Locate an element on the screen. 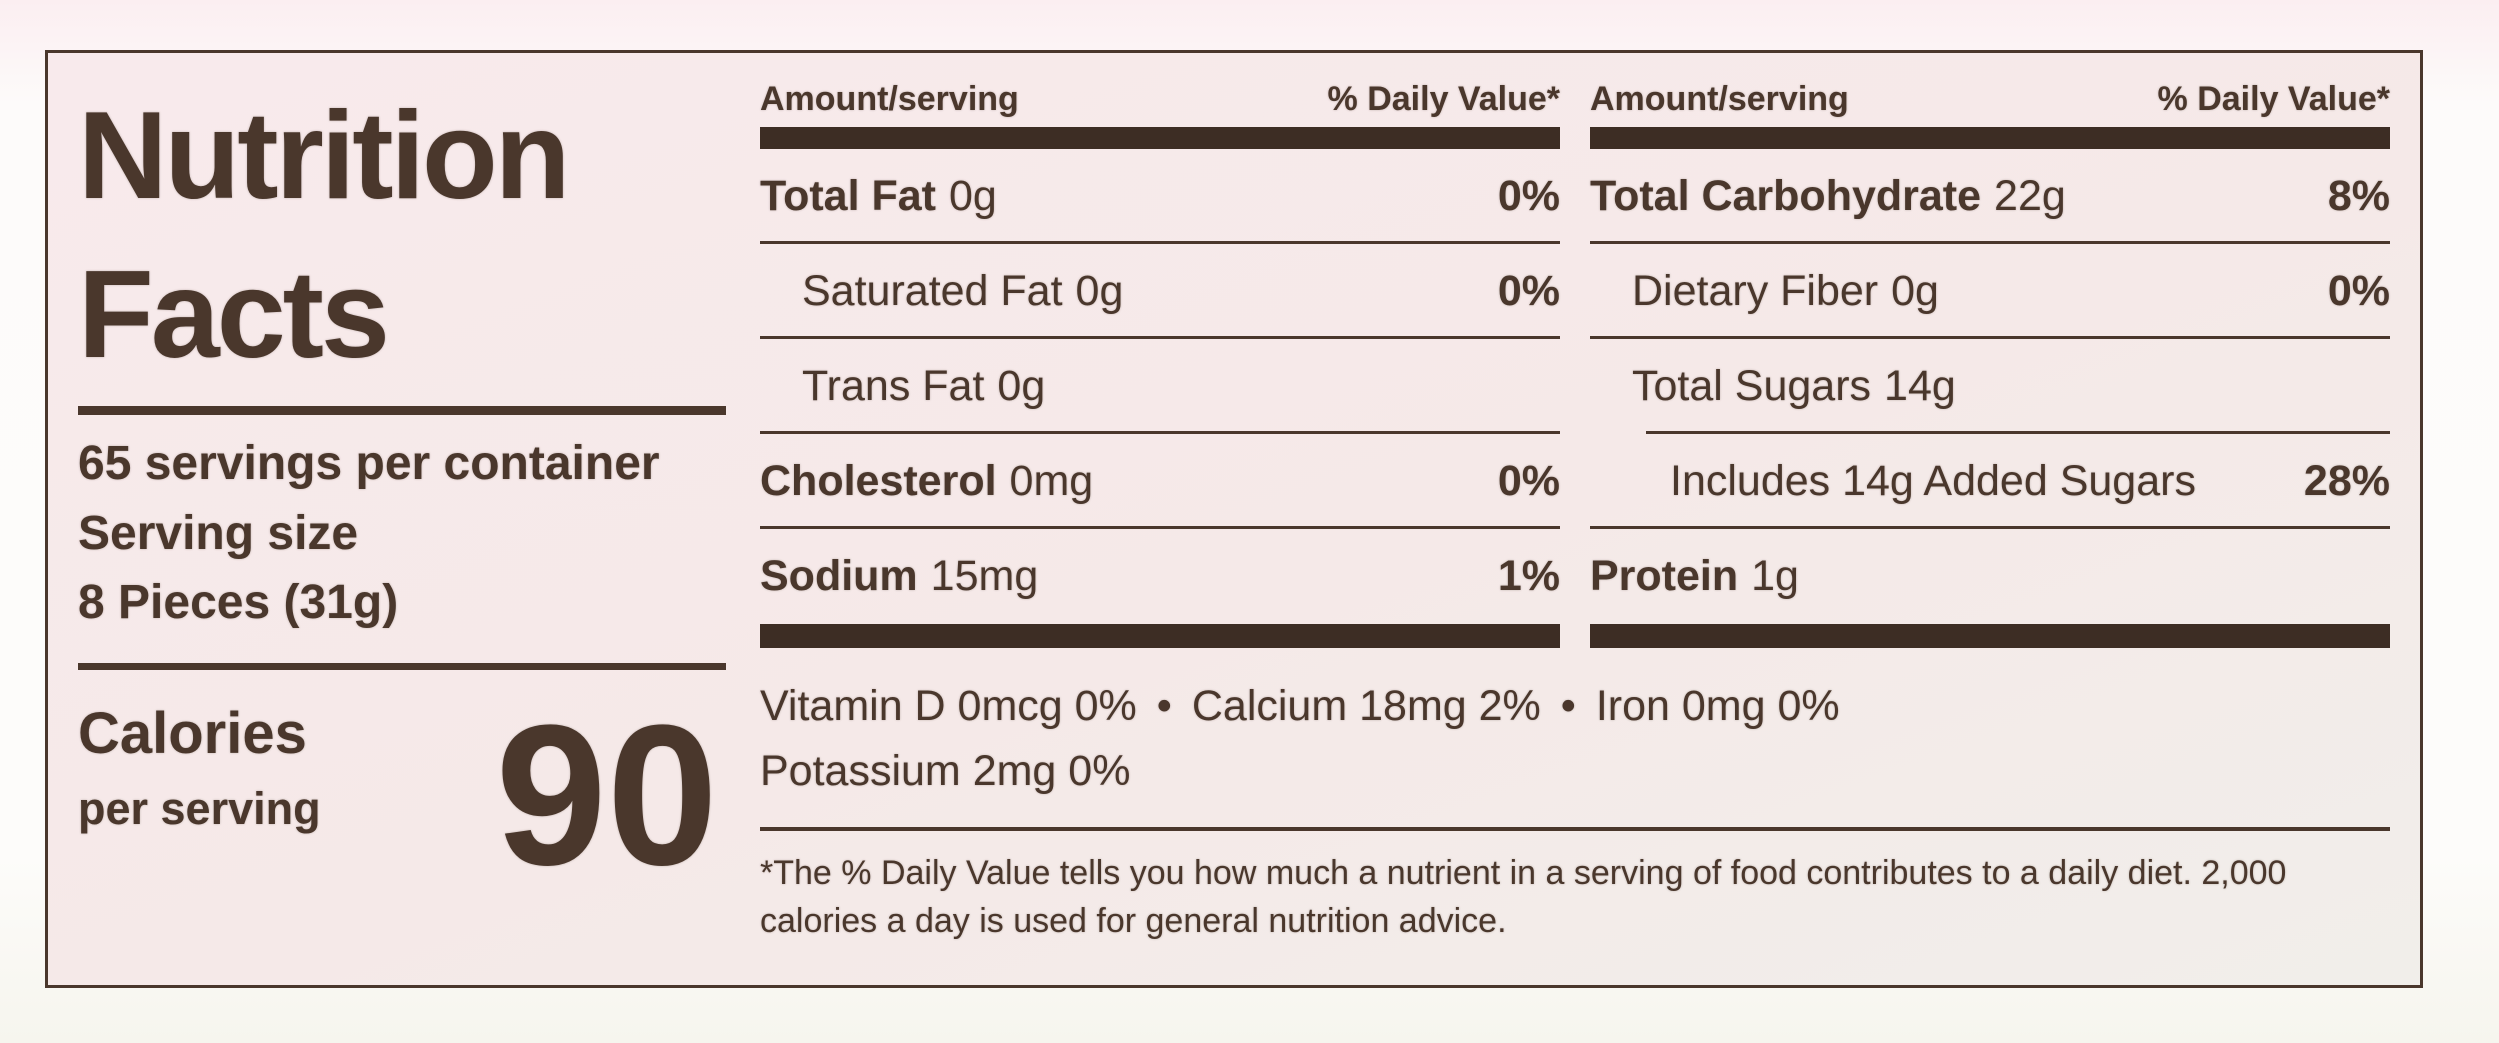 The height and width of the screenshot is (1043, 2499). nutrient-daily-value: 1% is located at coordinates (1528, 576).